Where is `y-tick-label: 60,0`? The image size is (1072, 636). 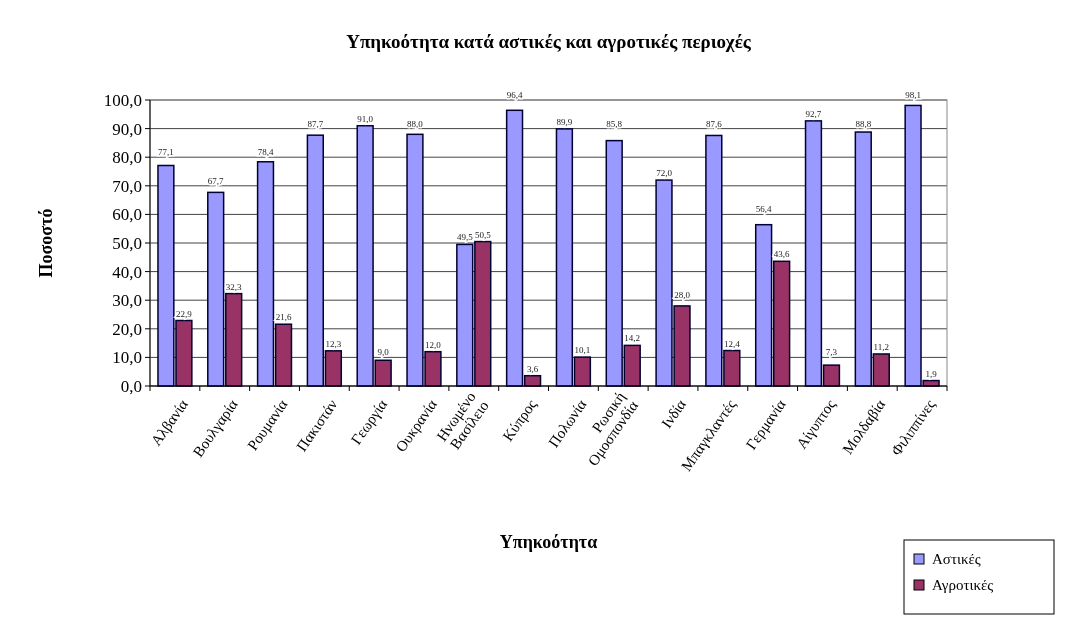 y-tick-label: 60,0 is located at coordinates (127, 215).